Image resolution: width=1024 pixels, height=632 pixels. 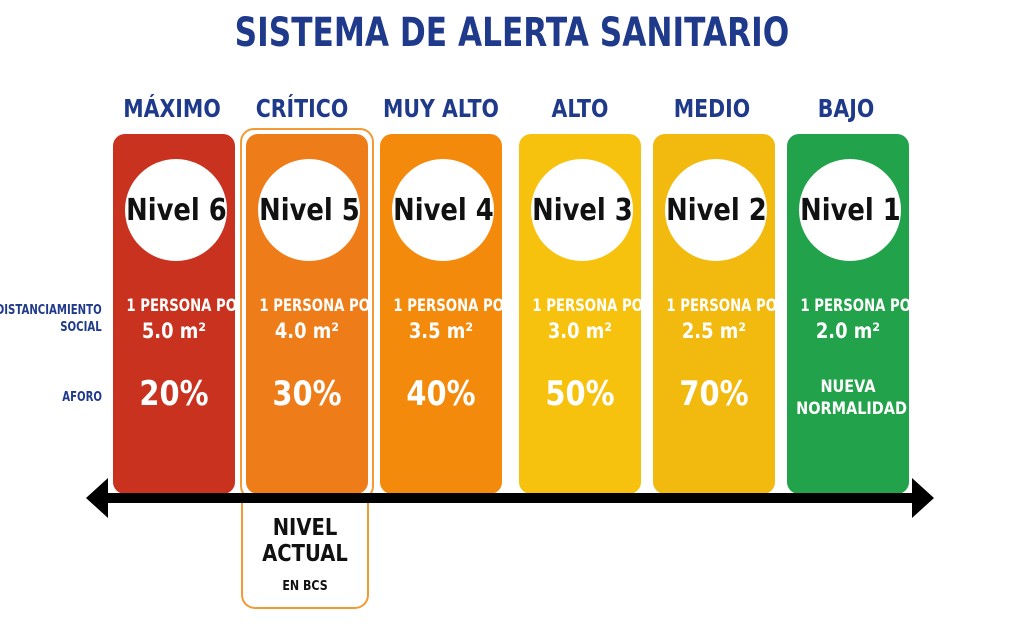 What do you see at coordinates (923, 498) in the screenshot?
I see `arrow-right-icon` at bounding box center [923, 498].